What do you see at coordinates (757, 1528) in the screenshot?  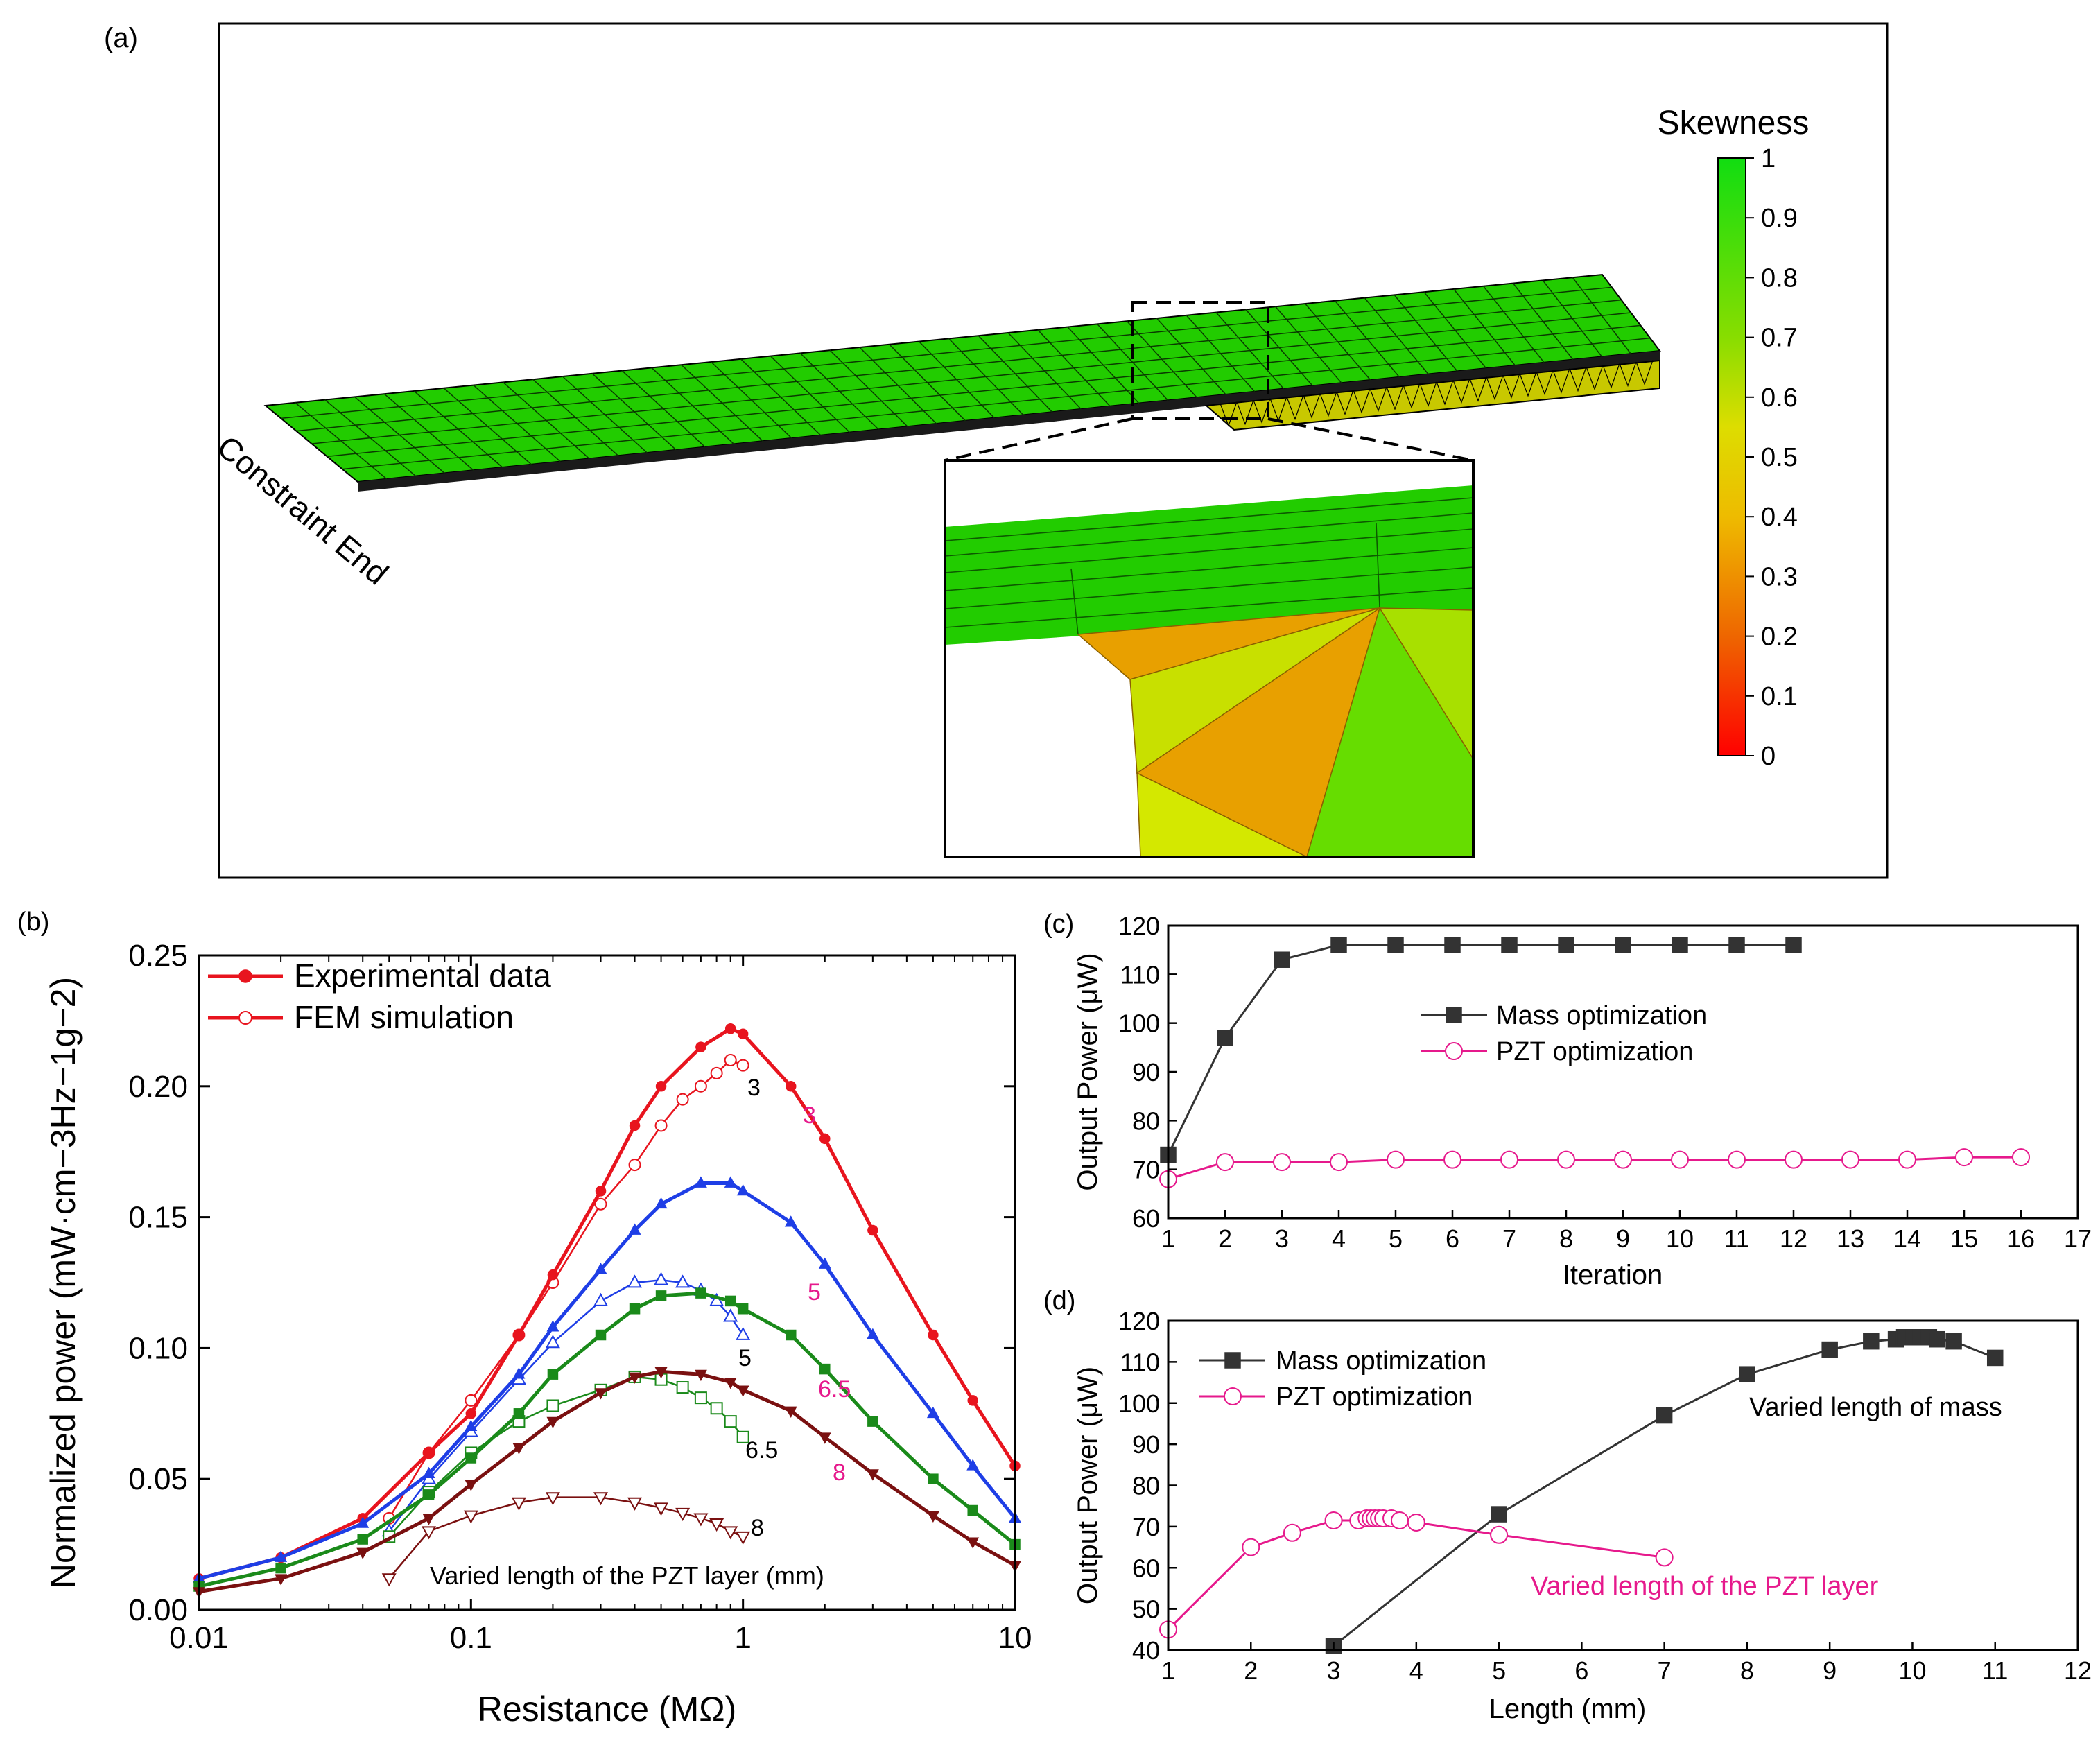 I see `curve-label-fem: 8` at bounding box center [757, 1528].